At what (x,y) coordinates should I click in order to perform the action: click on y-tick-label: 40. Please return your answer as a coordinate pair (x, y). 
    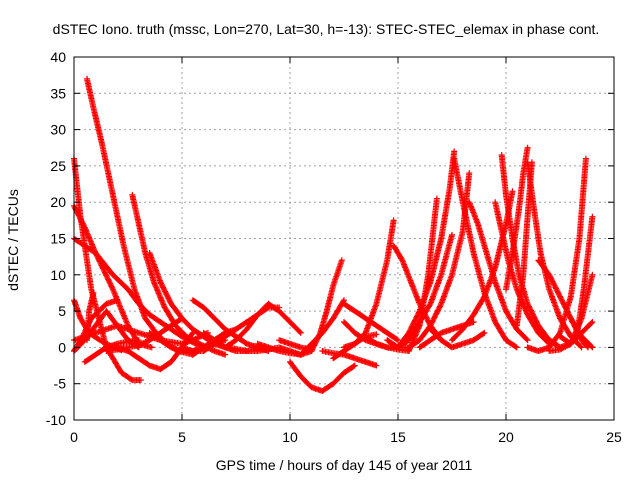
    Looking at the image, I should click on (58, 57).